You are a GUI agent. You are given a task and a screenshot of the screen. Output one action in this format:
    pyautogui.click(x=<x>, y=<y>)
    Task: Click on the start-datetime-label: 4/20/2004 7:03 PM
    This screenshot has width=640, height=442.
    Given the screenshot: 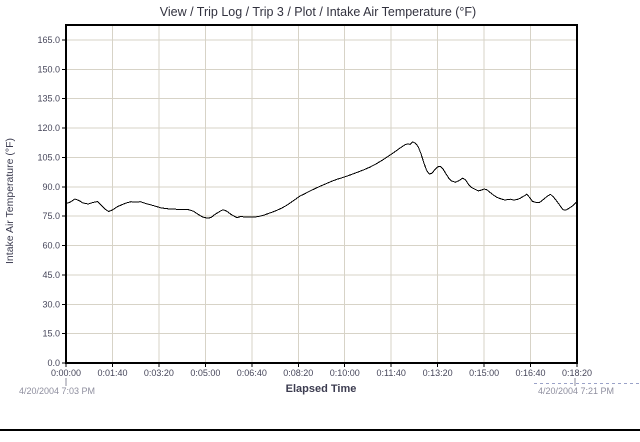 What is the action you would take?
    pyautogui.click(x=57, y=391)
    